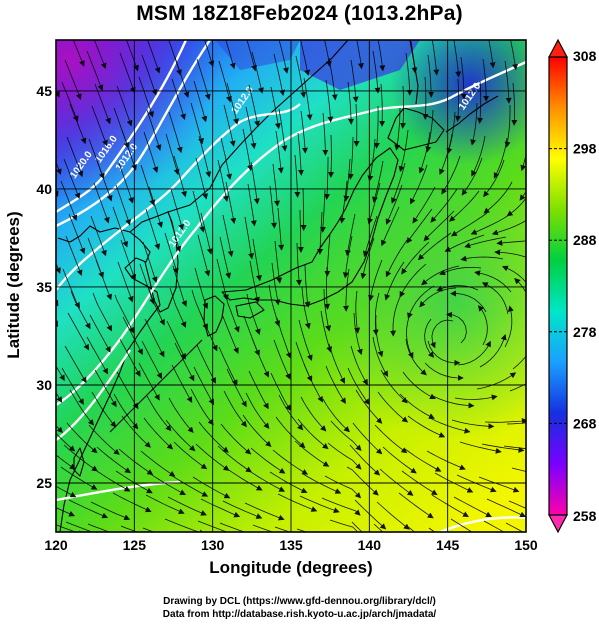 The height and width of the screenshot is (625, 599). What do you see at coordinates (250, 310) in the screenshot?
I see `coastline-shikoku` at bounding box center [250, 310].